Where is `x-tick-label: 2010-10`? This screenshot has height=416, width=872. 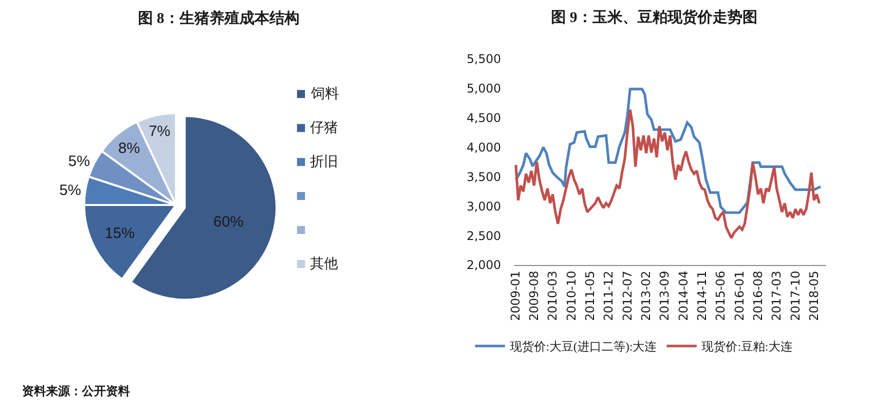 x-tick-label: 2010-10 is located at coordinates (571, 295).